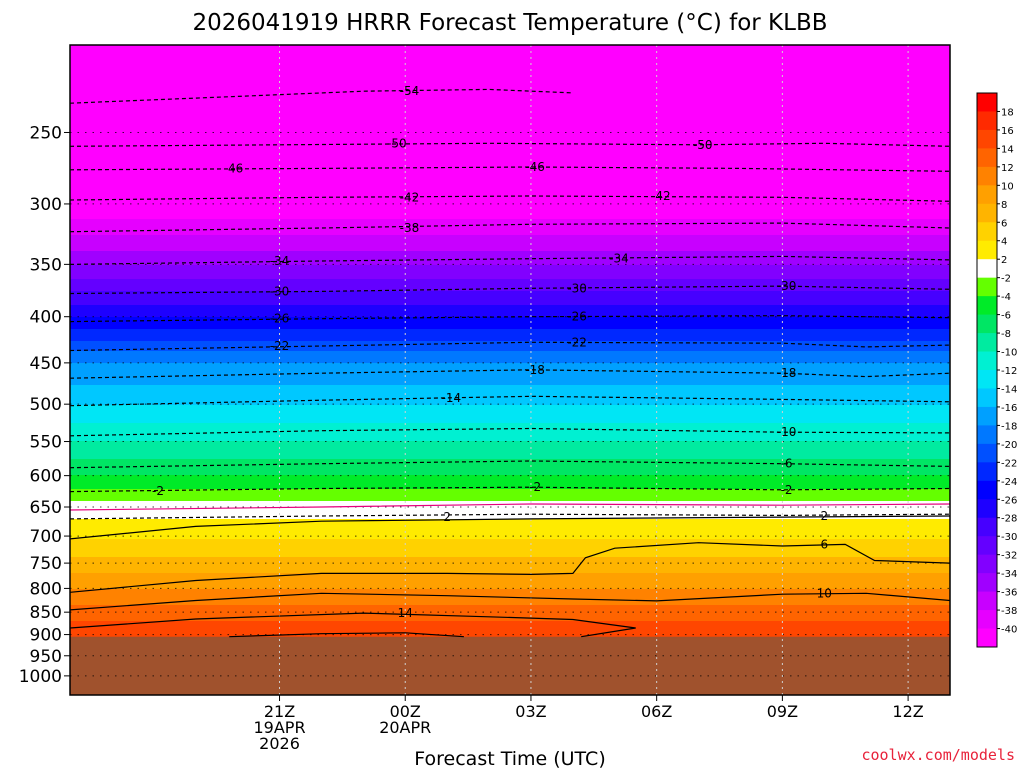 The width and height of the screenshot is (1024, 768). What do you see at coordinates (1009, 537) in the screenshot?
I see `colorbar-tick-label: -30` at bounding box center [1009, 537].